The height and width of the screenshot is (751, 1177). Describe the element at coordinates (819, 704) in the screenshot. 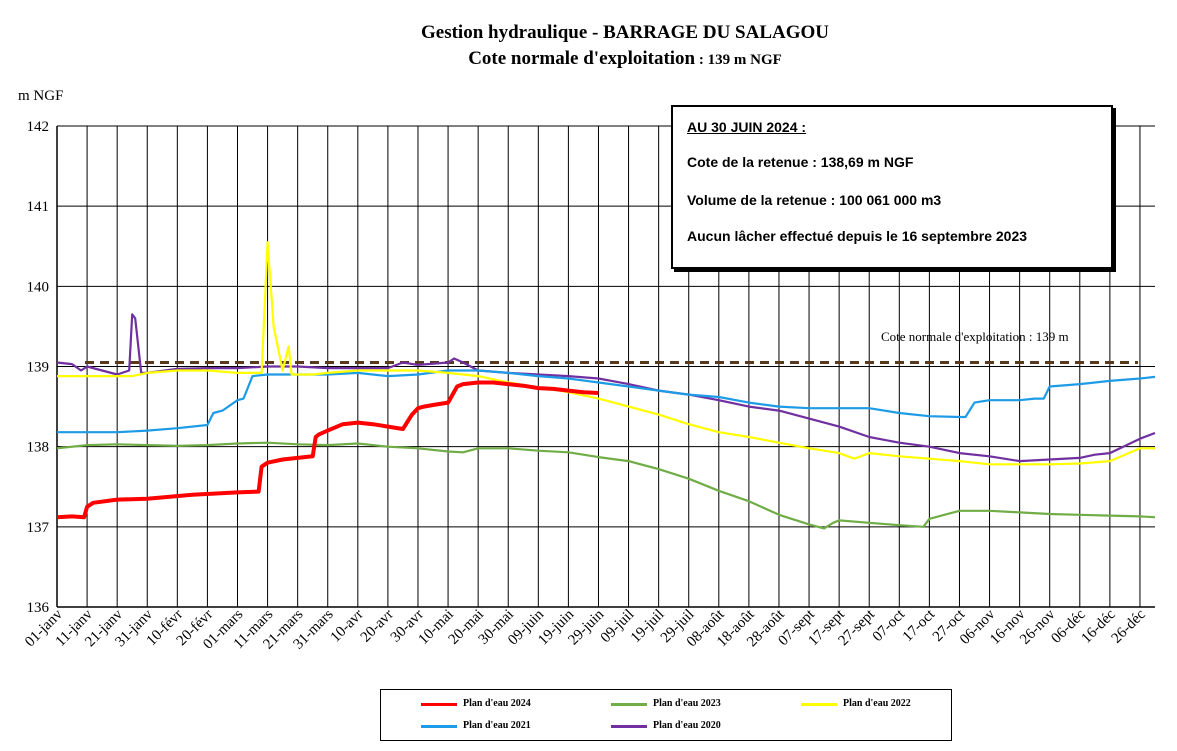

I see `legend-swatch-2022` at that location.